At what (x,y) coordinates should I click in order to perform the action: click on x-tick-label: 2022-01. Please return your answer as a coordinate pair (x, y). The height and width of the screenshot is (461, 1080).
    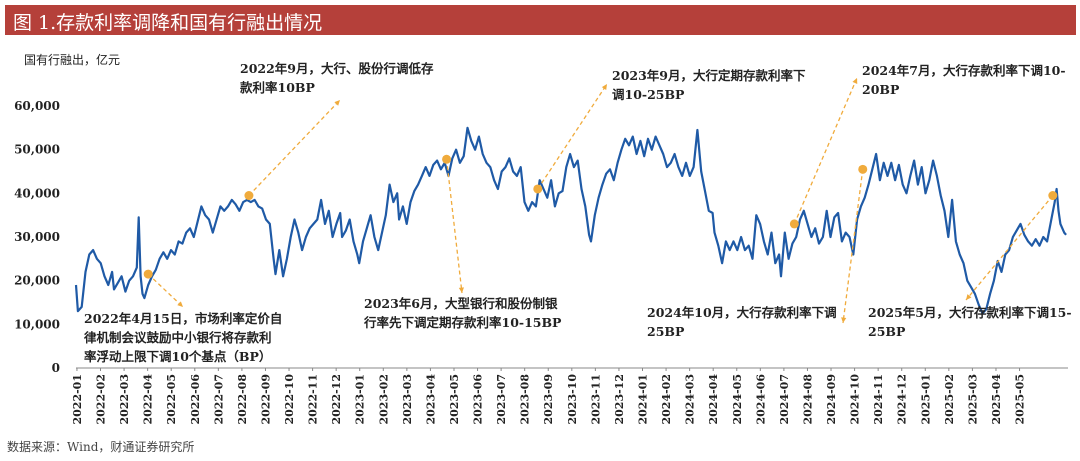
    Looking at the image, I should click on (77, 399).